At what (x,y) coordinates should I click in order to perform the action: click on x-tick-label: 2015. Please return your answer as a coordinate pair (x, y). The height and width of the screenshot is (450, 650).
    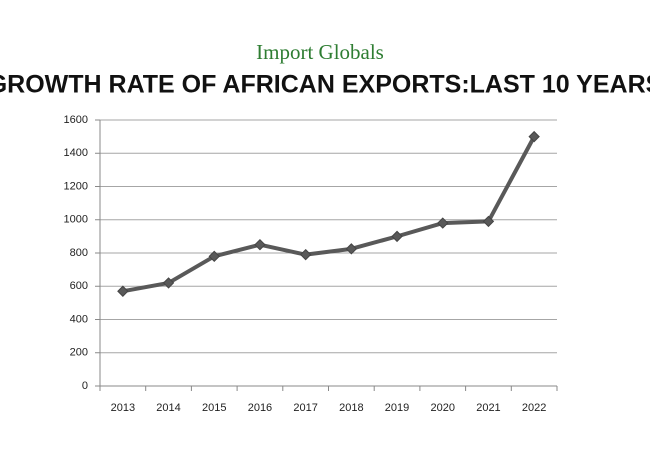
    Looking at the image, I should click on (214, 408).